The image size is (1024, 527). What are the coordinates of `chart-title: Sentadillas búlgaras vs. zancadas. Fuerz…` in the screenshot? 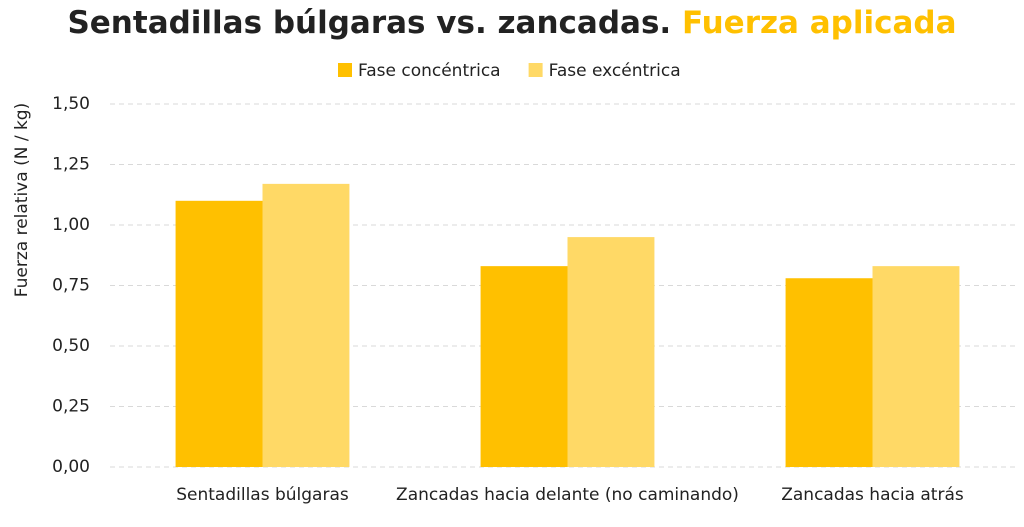 It's located at (511, 23).